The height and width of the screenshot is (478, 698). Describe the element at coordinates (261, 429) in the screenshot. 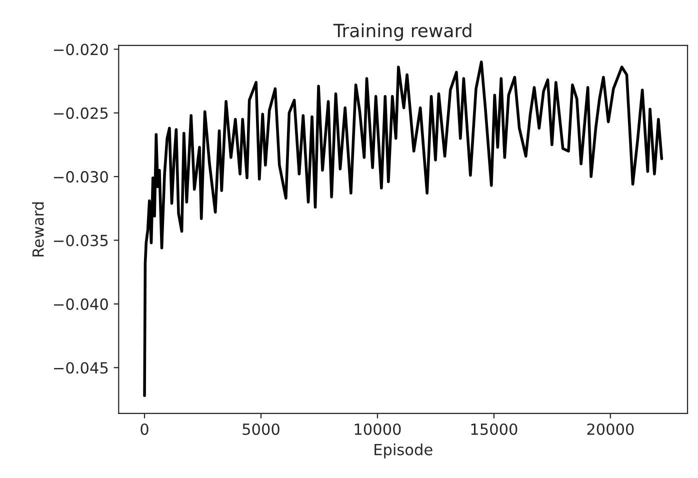

I see `x-tick-label: 5000` at that location.